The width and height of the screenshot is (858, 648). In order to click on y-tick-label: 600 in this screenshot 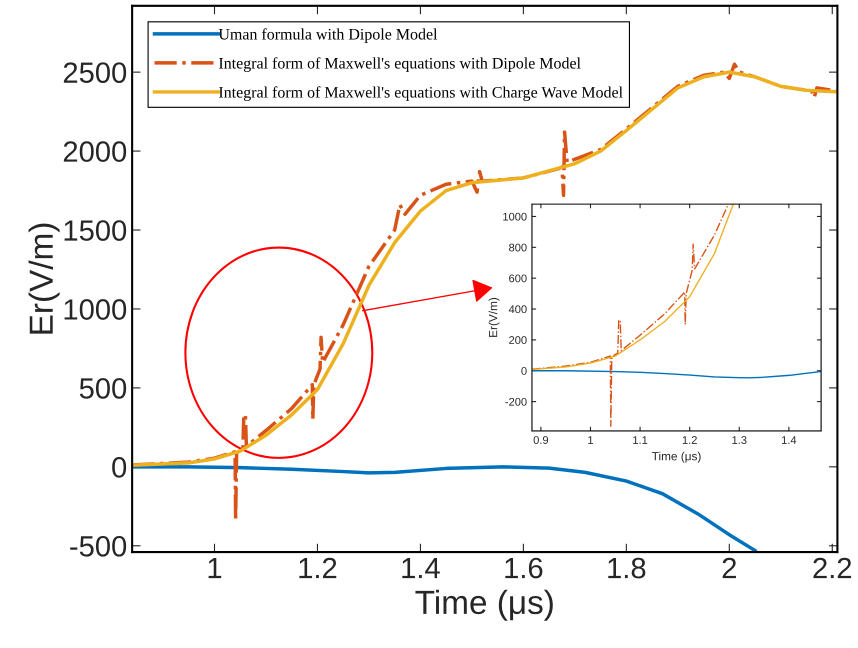, I will do `click(518, 278)`.